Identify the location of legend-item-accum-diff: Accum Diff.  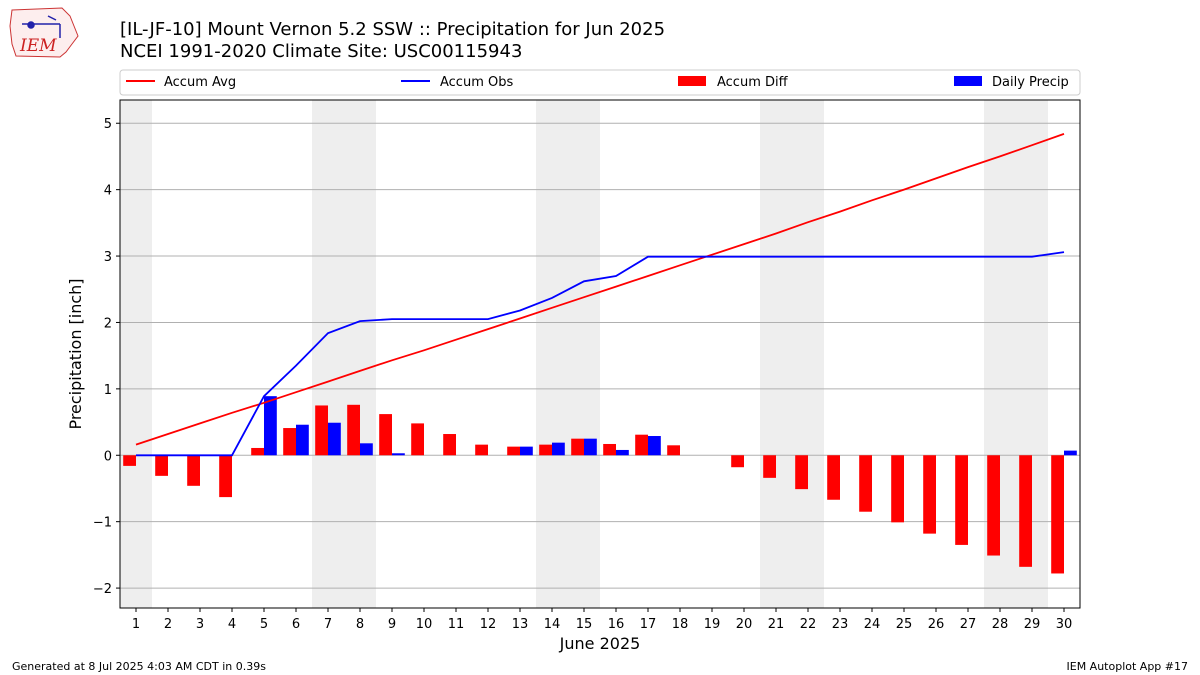
(733, 82).